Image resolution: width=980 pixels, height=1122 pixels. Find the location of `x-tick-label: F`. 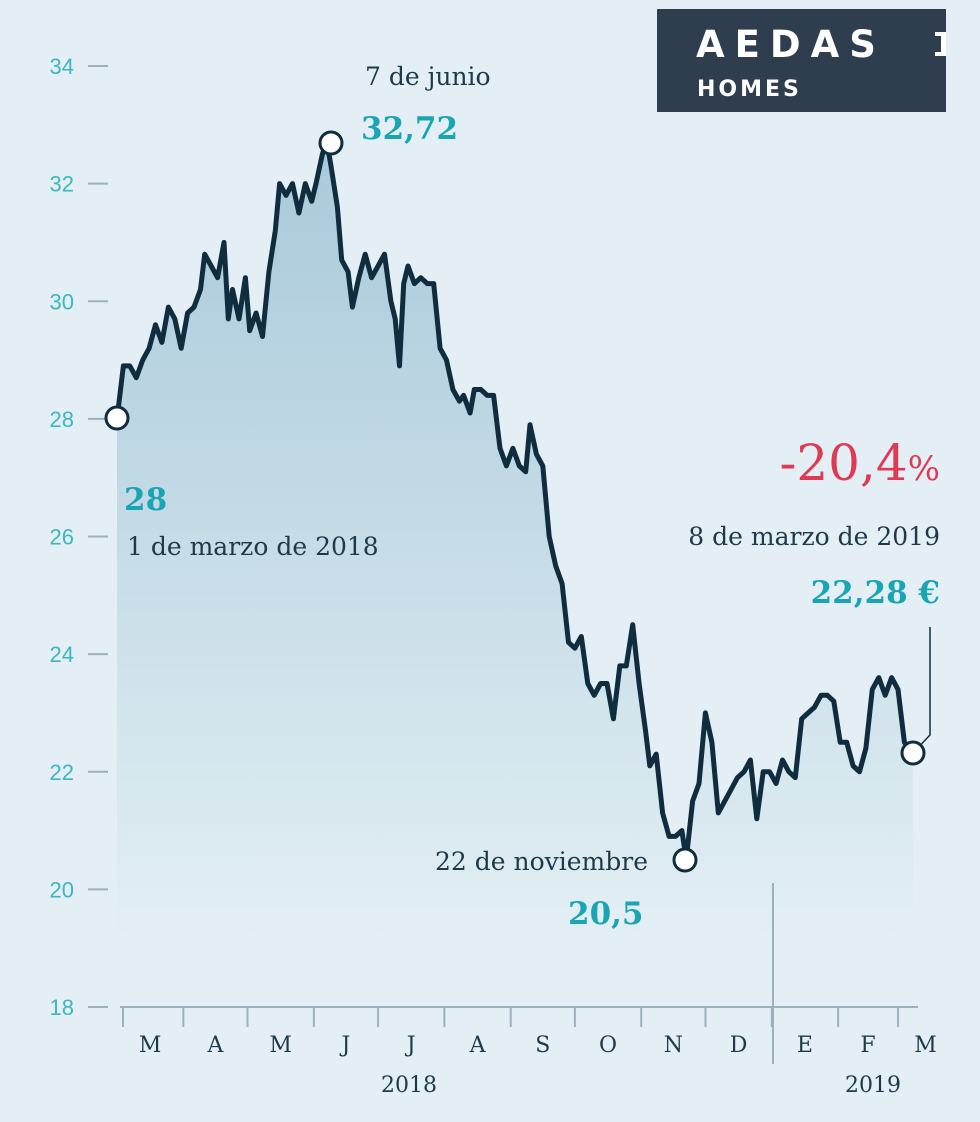

x-tick-label: F is located at coordinates (867, 1045).